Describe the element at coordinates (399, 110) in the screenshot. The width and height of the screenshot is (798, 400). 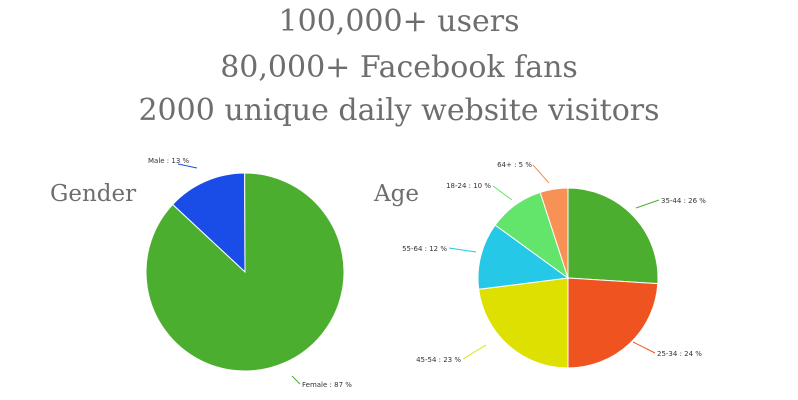
I see `headline-daily-visitors: 2000 unique daily website visitors` at that location.